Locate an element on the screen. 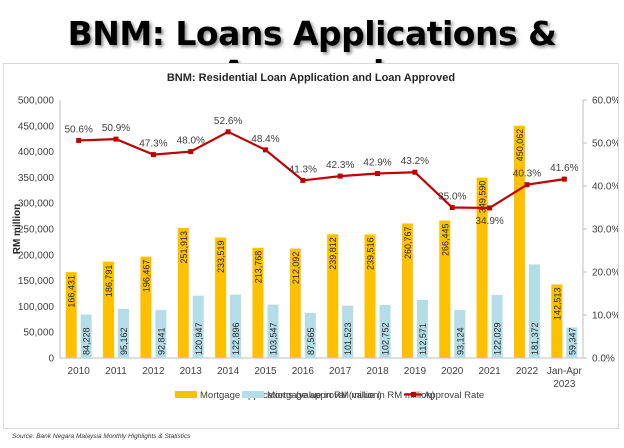 The image size is (624, 448). y-axis-title: RM million is located at coordinates (17, 229).